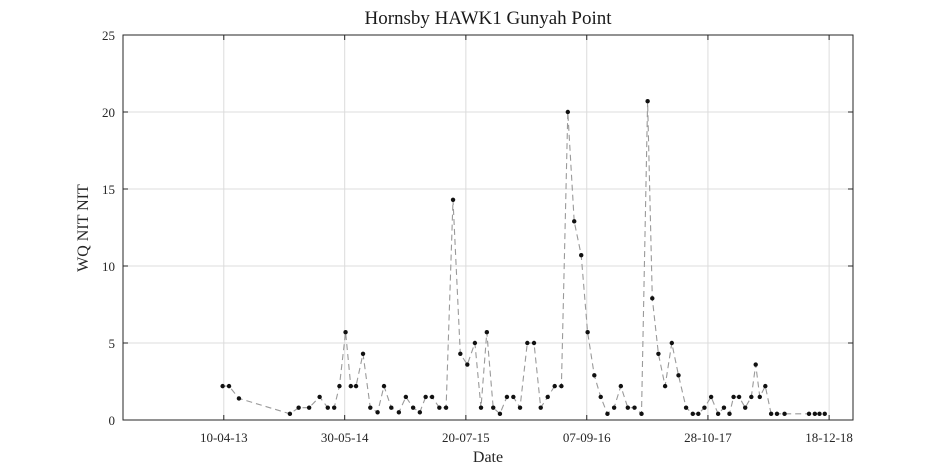  What do you see at coordinates (488, 457) in the screenshot?
I see `x-axis-label: Date` at bounding box center [488, 457].